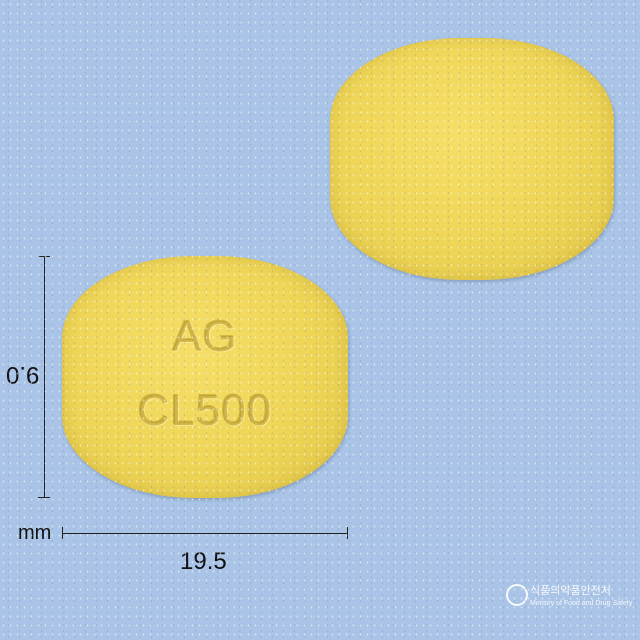  What do you see at coordinates (570, 591) in the screenshot?
I see `watermark-korean-text: 식품의약품안전처` at bounding box center [570, 591].